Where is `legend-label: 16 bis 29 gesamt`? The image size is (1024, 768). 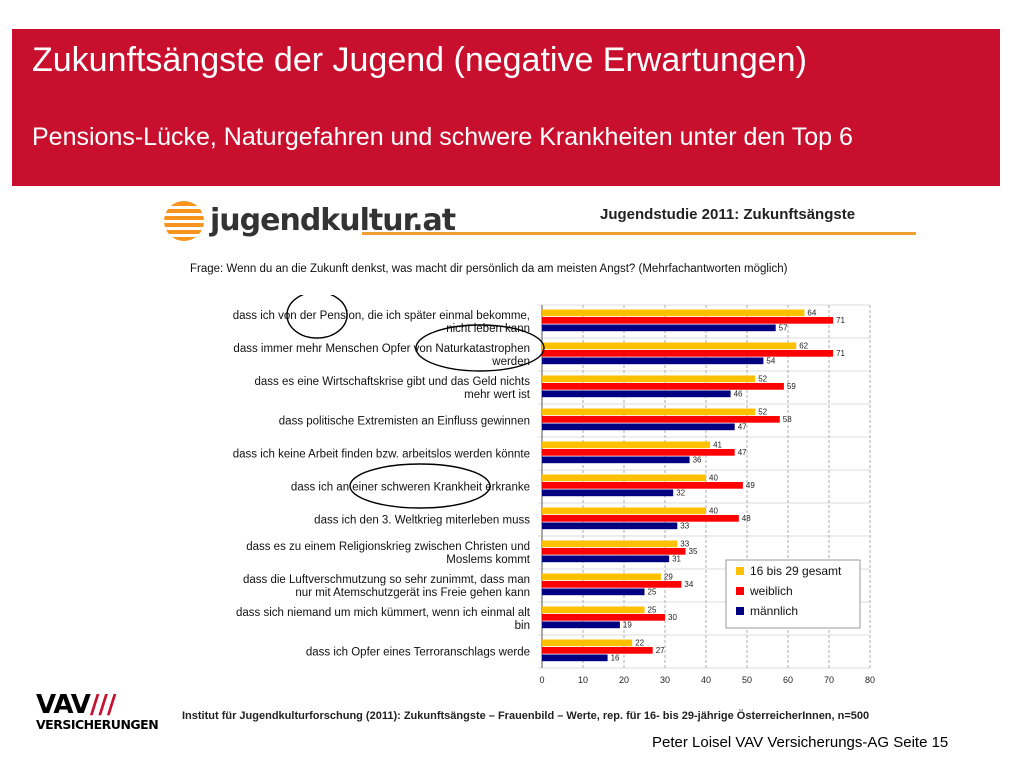 legend-label: 16 bis 29 gesamt is located at coordinates (796, 571).